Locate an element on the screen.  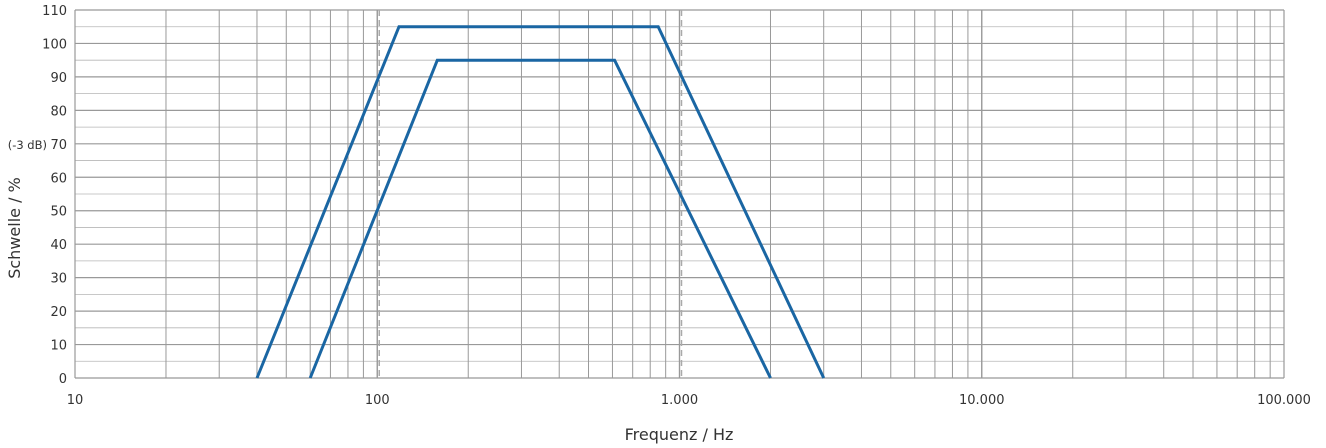
x-tick-label: 100.000 is located at coordinates (1284, 400).